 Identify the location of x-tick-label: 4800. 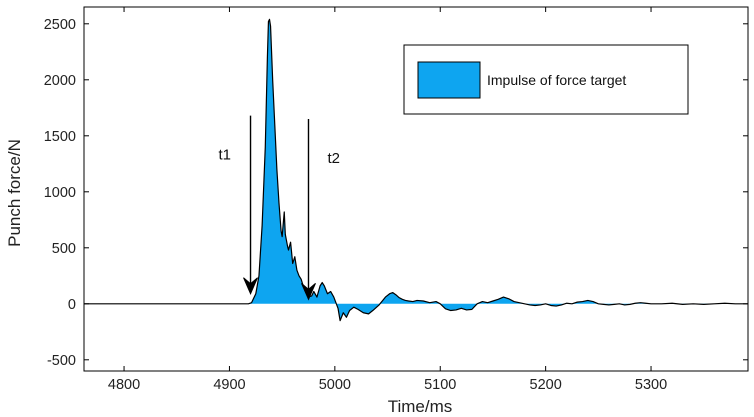
(124, 385).